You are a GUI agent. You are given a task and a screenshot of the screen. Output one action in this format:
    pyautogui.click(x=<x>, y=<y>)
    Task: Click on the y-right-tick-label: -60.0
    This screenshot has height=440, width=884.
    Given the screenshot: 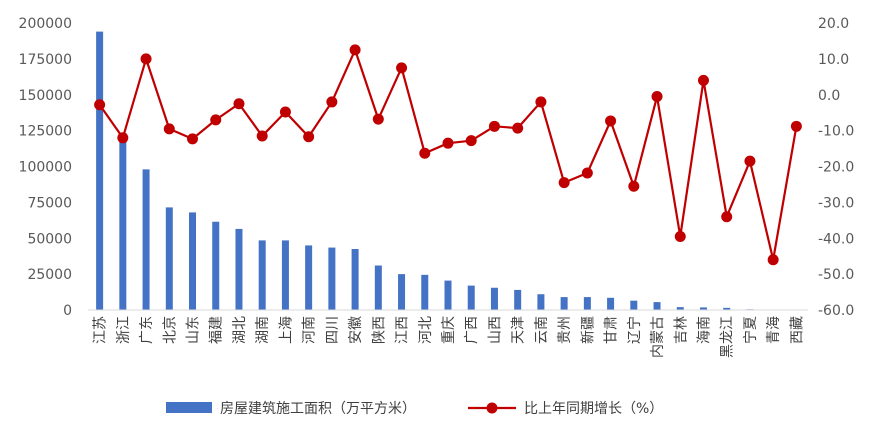 What is the action you would take?
    pyautogui.click(x=836, y=311)
    